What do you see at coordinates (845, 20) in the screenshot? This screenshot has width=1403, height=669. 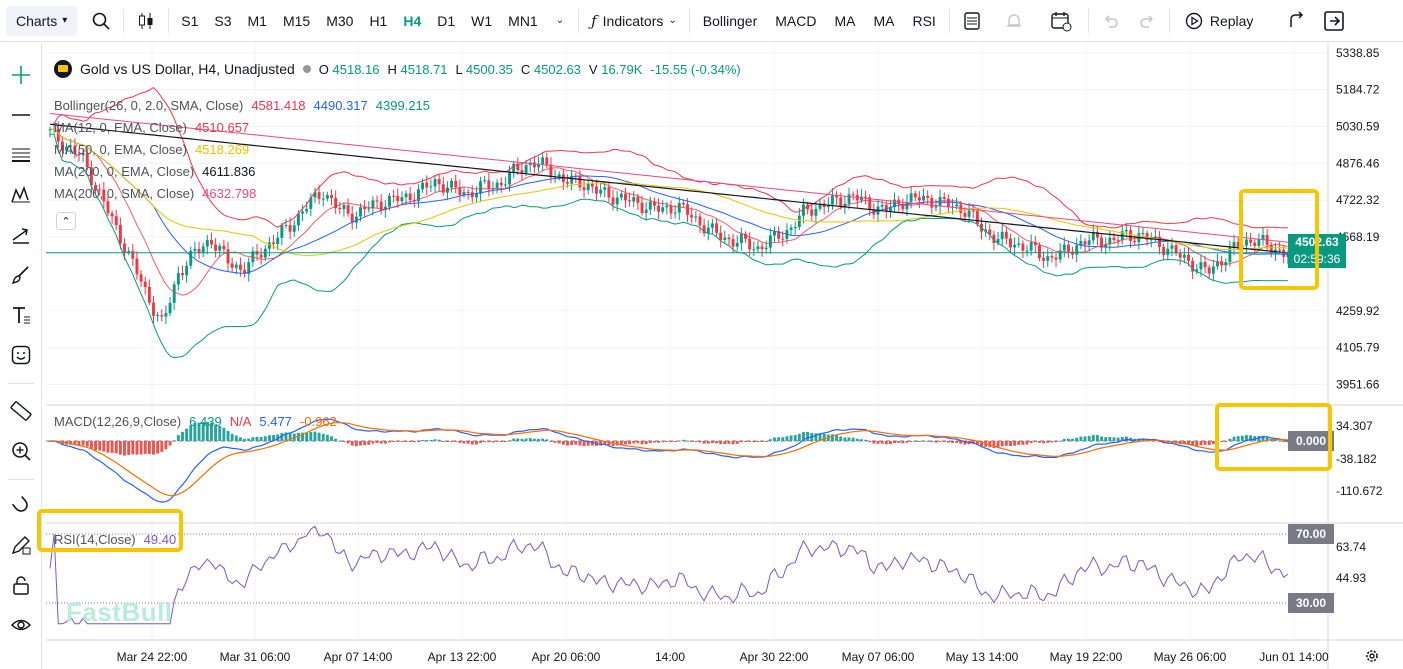 I see `quick-indicator-ma-2: MA` at bounding box center [845, 20].